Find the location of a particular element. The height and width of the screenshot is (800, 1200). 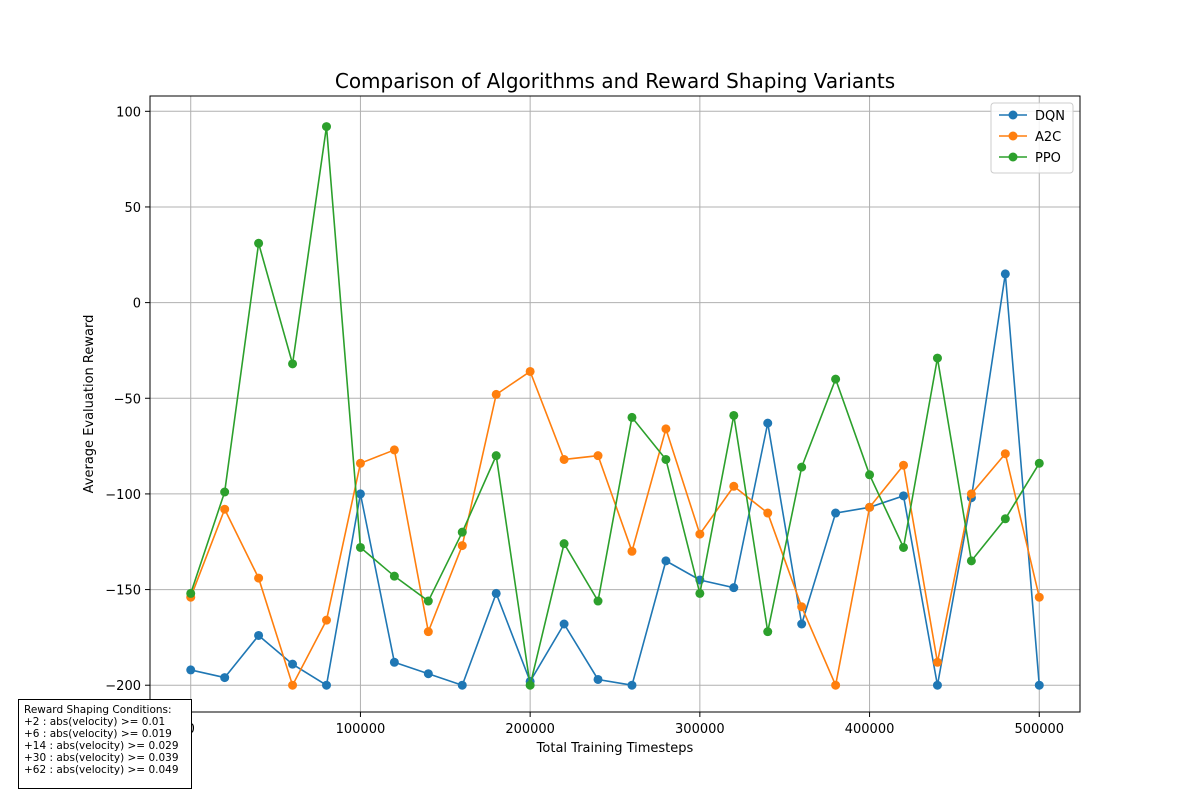

annotation-line: +14 : abs(velocity) >= 0.029 is located at coordinates (101, 746).